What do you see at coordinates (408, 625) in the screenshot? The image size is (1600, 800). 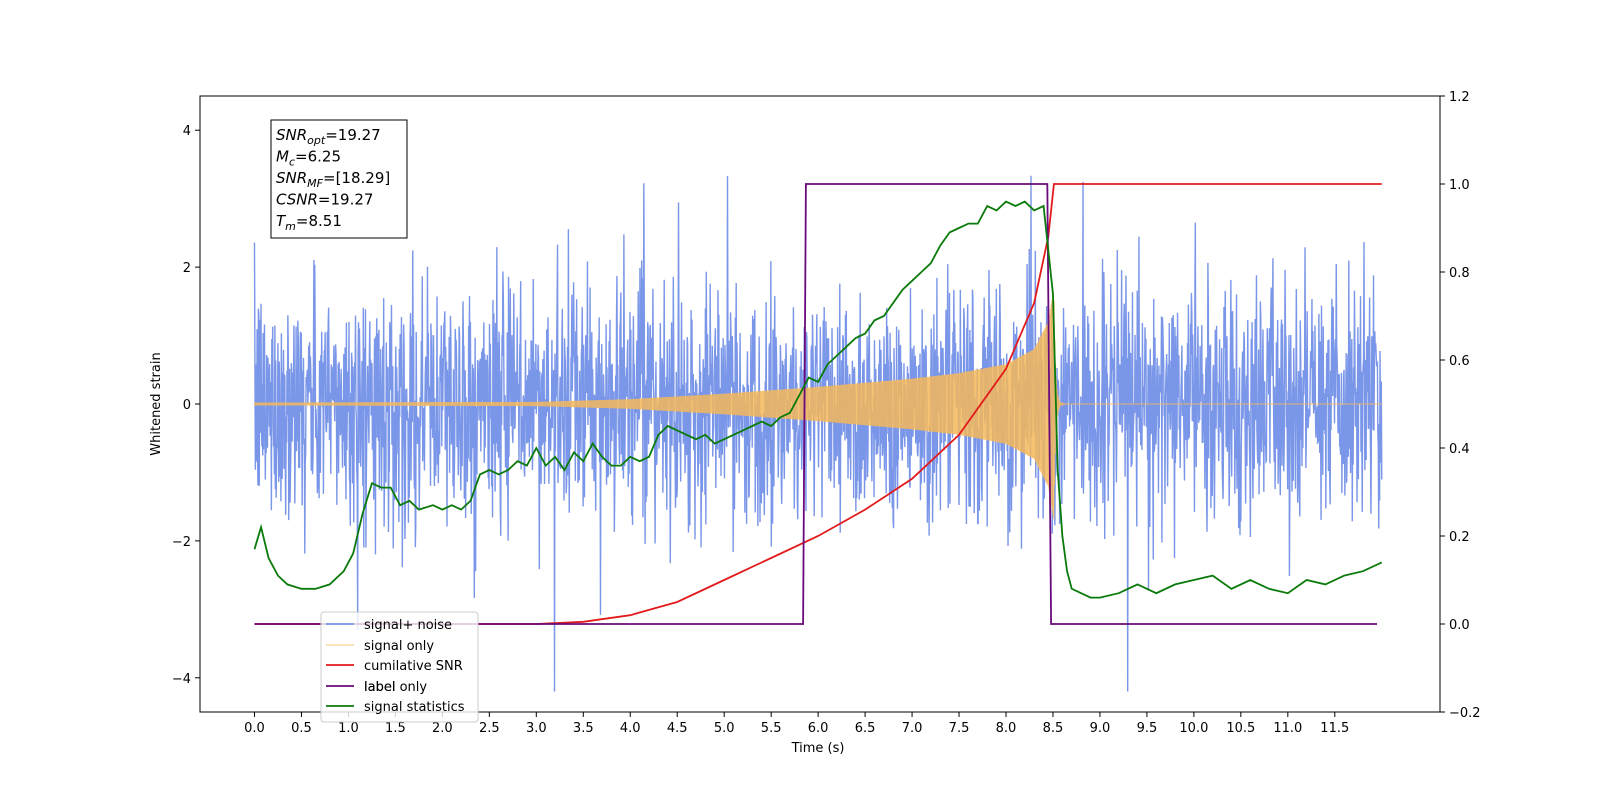 I see `legend-label: signal+ noise` at bounding box center [408, 625].